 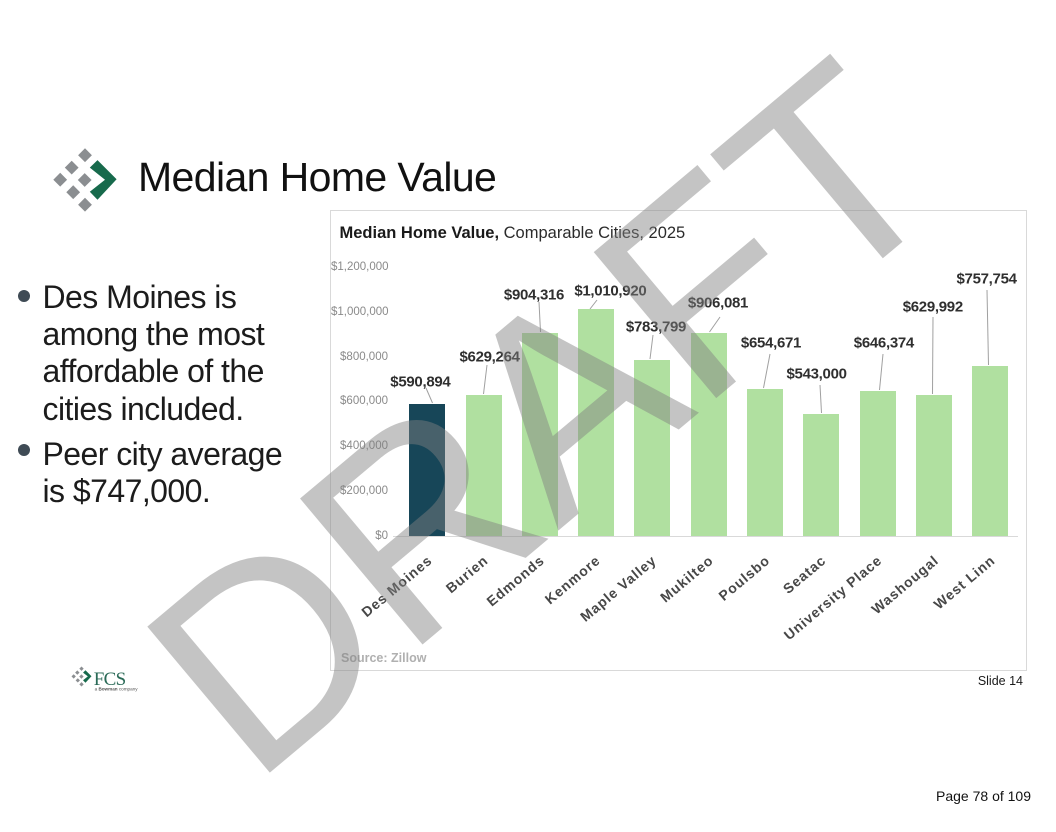 What do you see at coordinates (117, 689) in the screenshot?
I see `svg-text: a Bowman company` at bounding box center [117, 689].